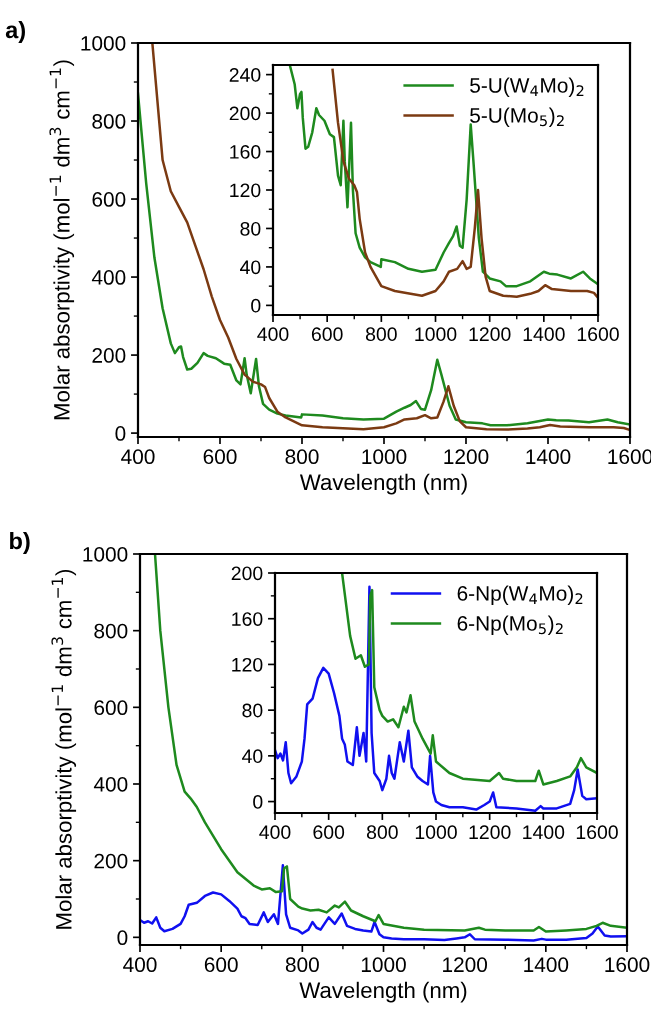 This screenshot has height=1014, width=651. I want to click on legend-label: 6-Np(Mo$_{5}$)$_{2}$, so click(510, 625).